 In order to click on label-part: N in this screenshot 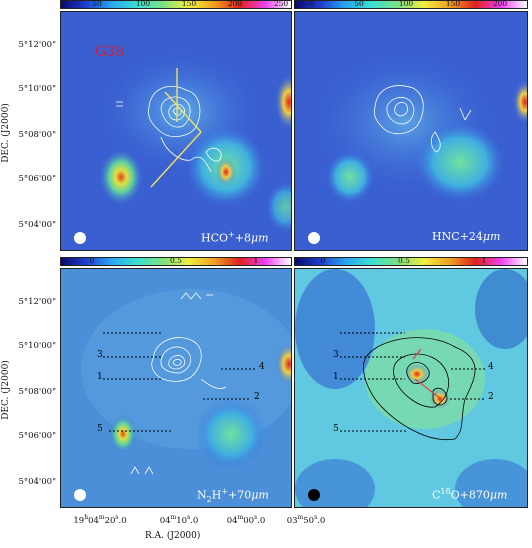, I will do `click(202, 495)`.